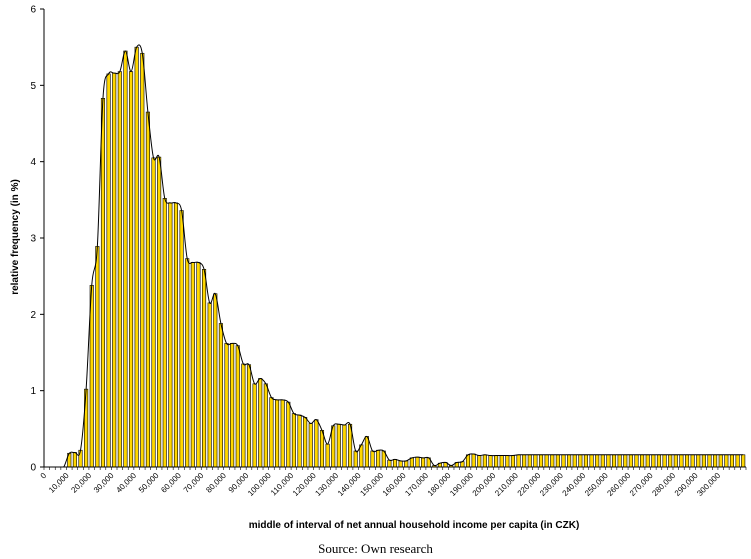 This screenshot has width=751, height=559. Describe the element at coordinates (326, 484) in the screenshot. I see `x-tick-label: 130,000` at that location.